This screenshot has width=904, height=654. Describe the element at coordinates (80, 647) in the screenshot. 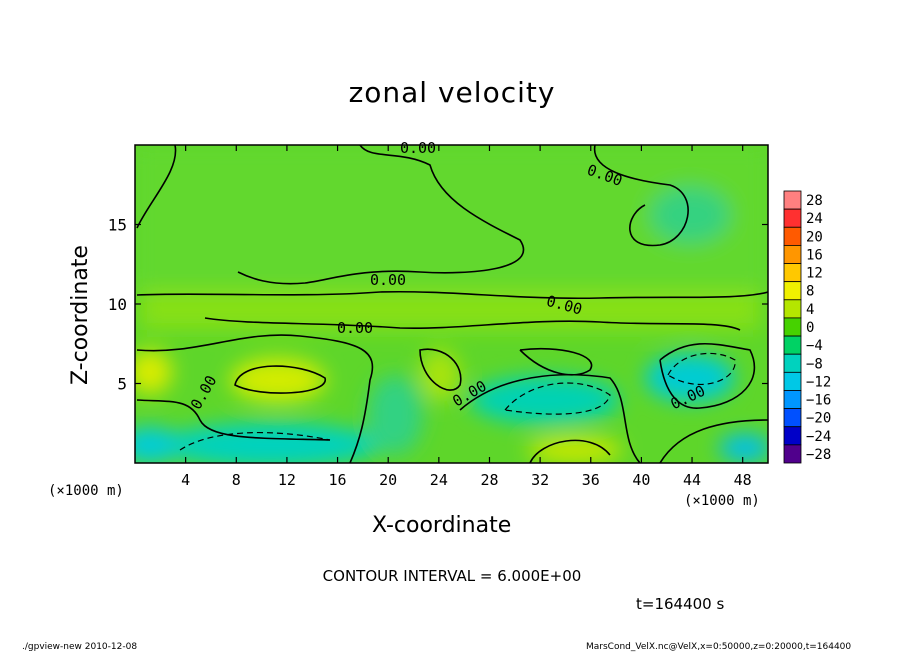

I see `footer-left: ./gpview-new 2010-12-08` at that location.